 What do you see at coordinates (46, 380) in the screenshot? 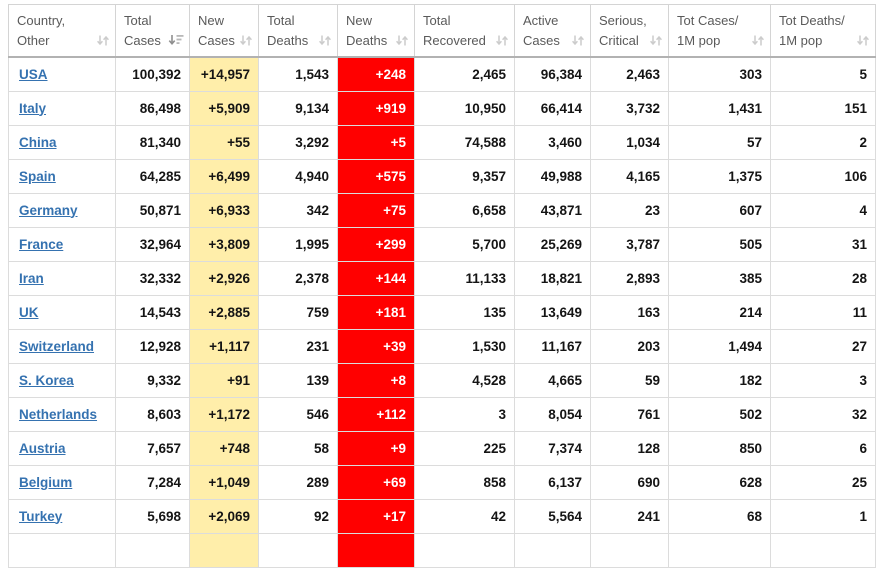
I see `country-link: S. Korea` at bounding box center [46, 380].